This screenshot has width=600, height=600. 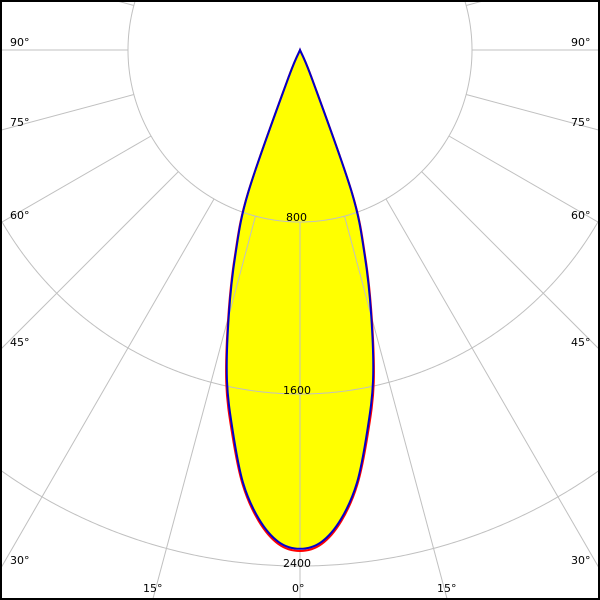 I want to click on angle-label-right: 30°, so click(x=581, y=560).